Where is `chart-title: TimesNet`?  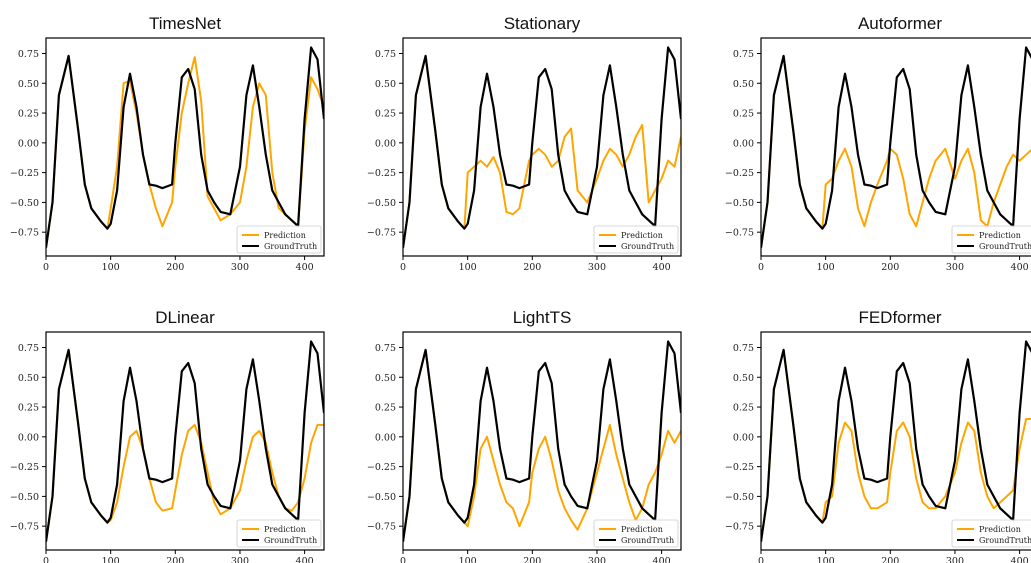 chart-title: TimesNet is located at coordinates (185, 23).